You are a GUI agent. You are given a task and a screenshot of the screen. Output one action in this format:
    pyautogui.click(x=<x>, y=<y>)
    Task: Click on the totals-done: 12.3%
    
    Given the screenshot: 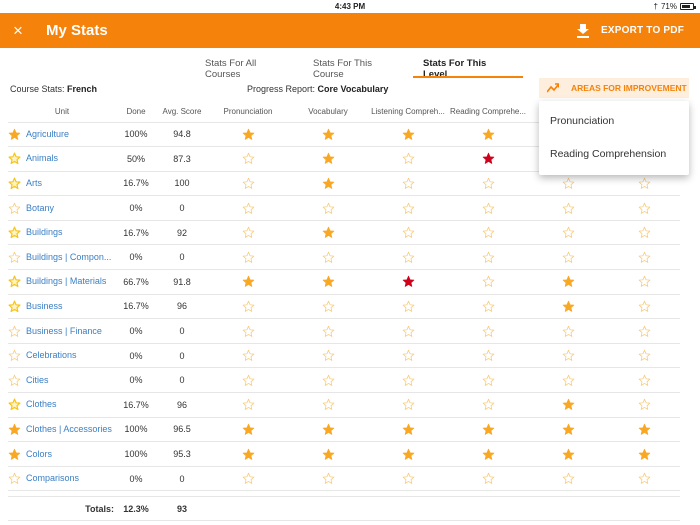 What is the action you would take?
    pyautogui.click(x=136, y=509)
    